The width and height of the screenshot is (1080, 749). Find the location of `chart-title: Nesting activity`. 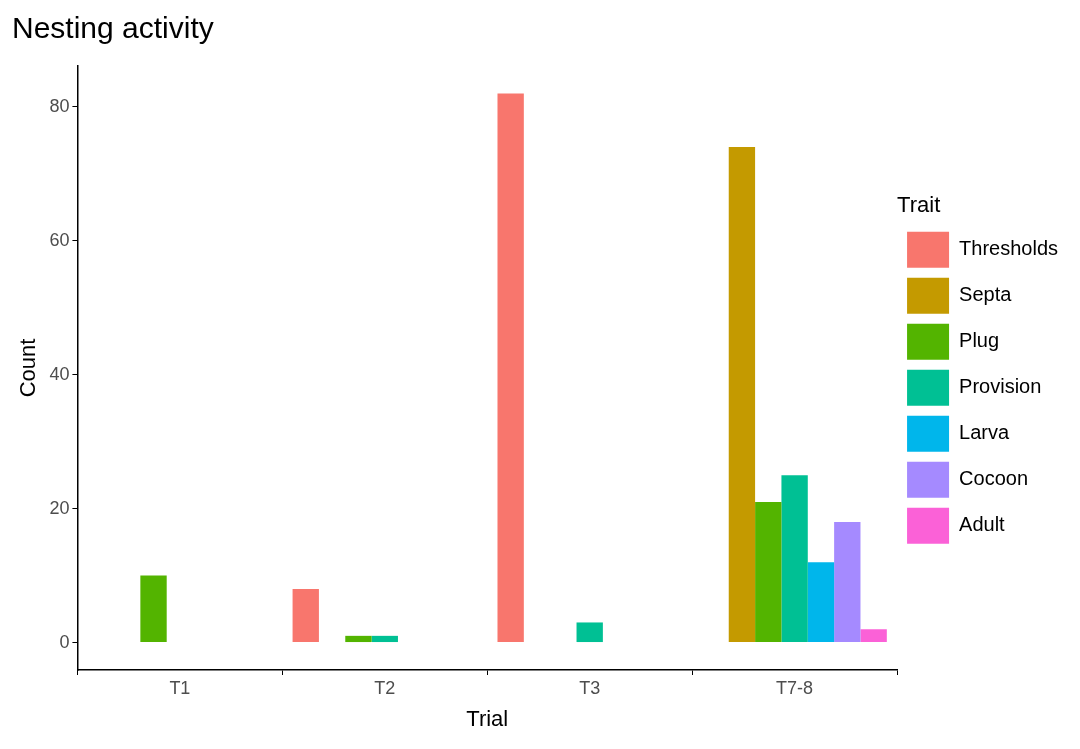

chart-title: Nesting activity is located at coordinates (113, 28).